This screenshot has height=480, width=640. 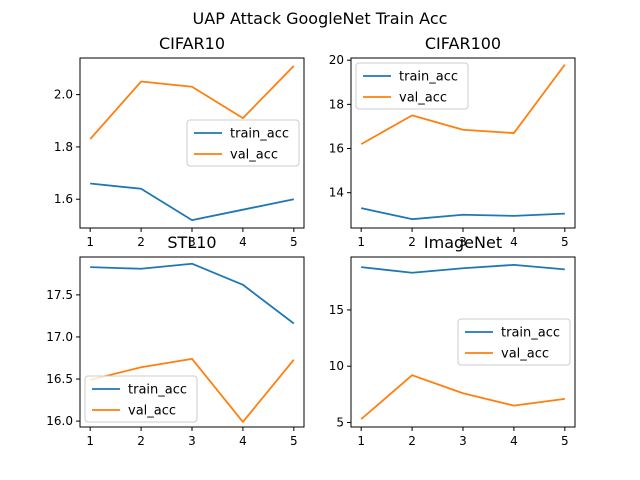 I want to click on cifar100-y-tick-label: 20, so click(x=336, y=60).